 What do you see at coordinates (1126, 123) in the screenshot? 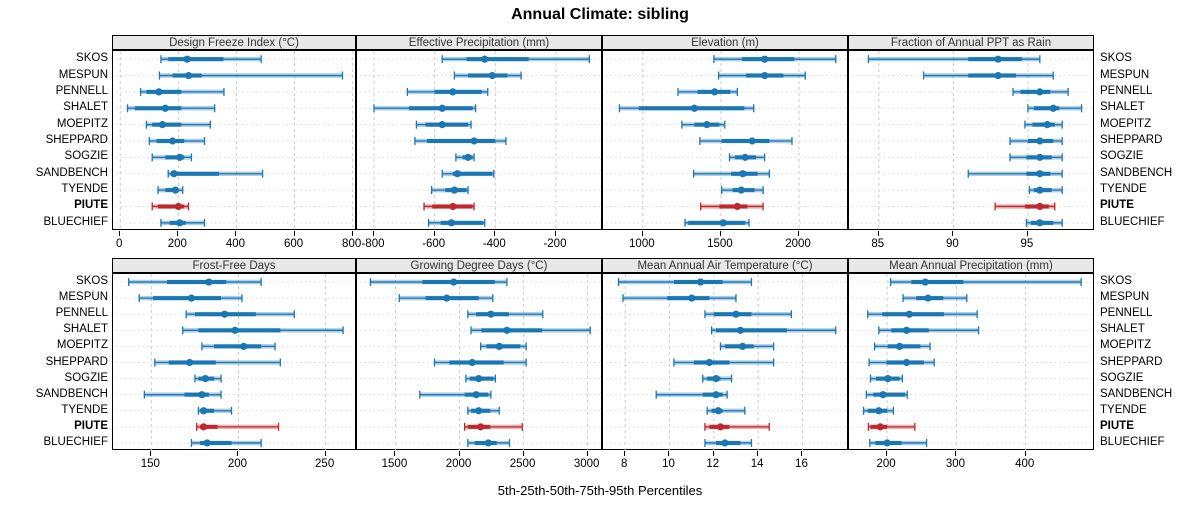
I see `station-label-right: MOEPITZ` at bounding box center [1126, 123].